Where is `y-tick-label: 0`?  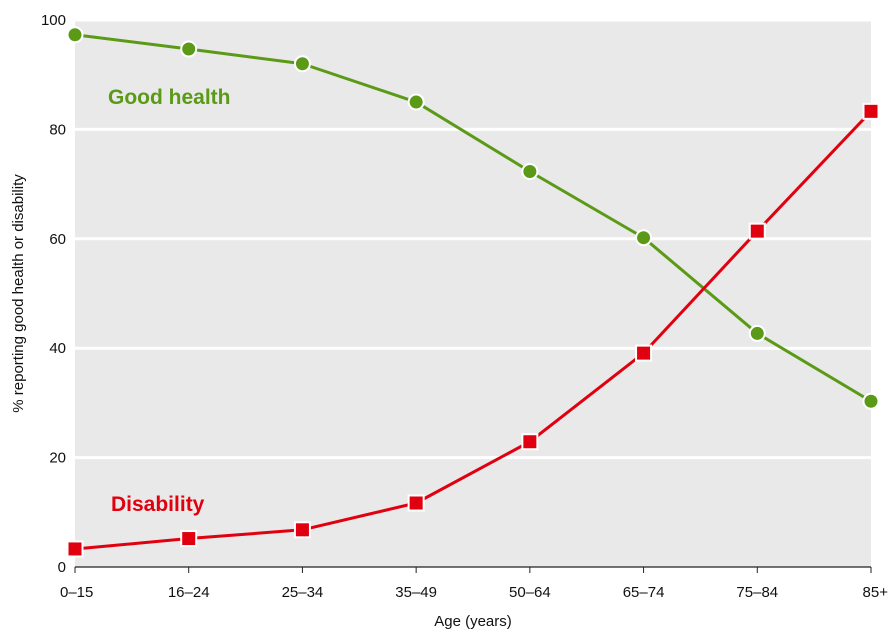 y-tick-label: 0 is located at coordinates (62, 567).